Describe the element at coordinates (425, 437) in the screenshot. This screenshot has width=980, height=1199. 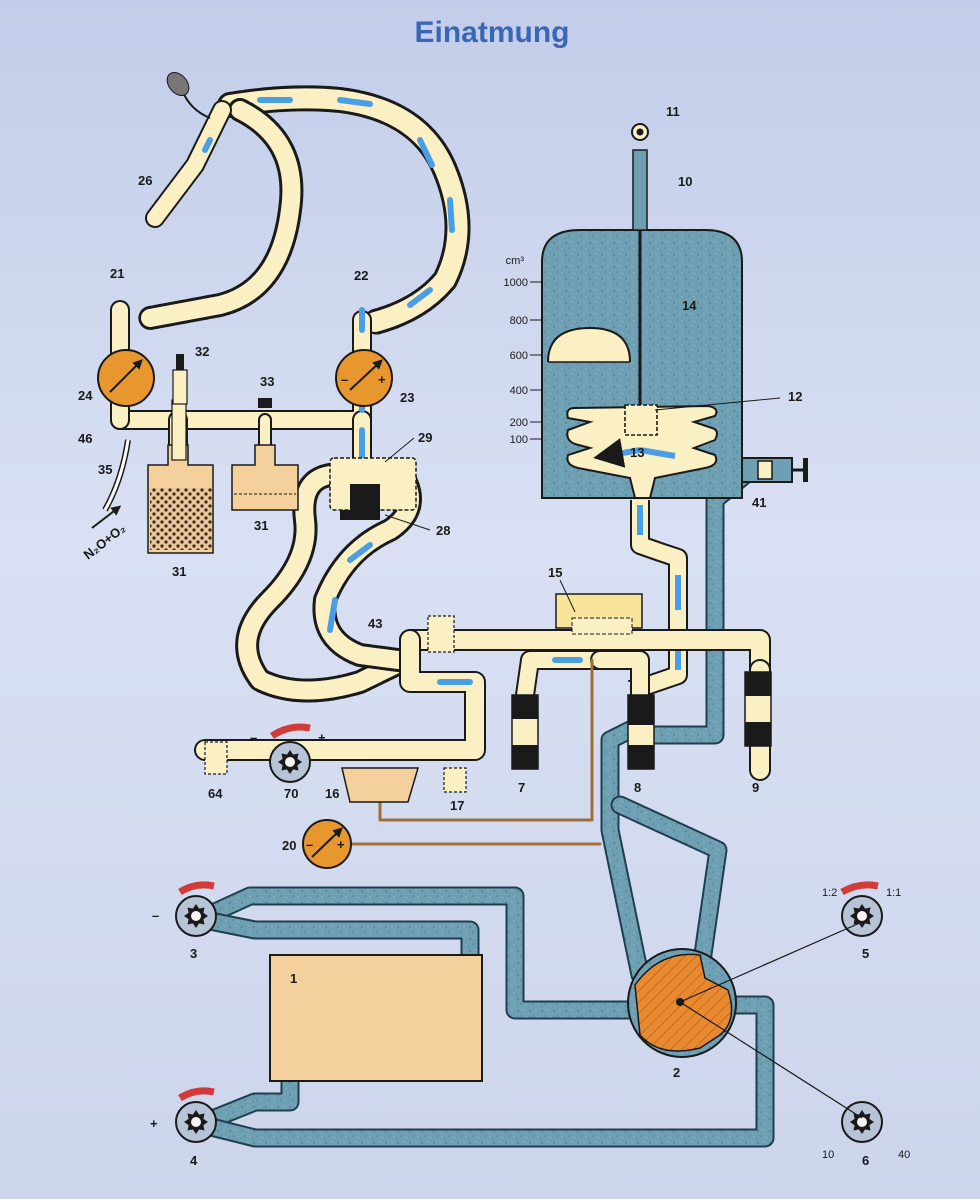
I see `label-29: 29` at that location.